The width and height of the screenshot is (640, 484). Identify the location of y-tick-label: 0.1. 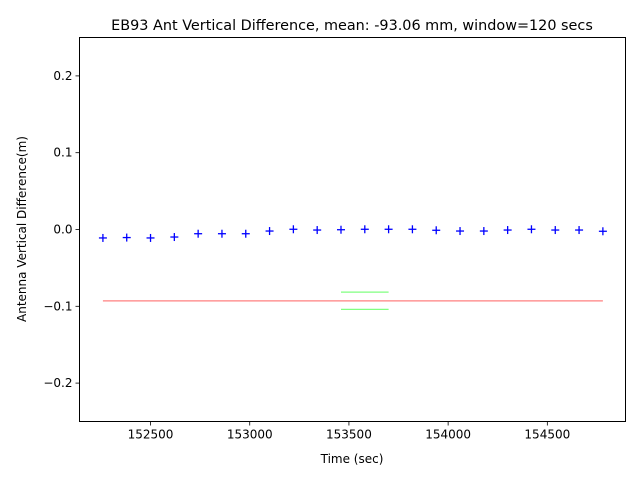
(62, 153).